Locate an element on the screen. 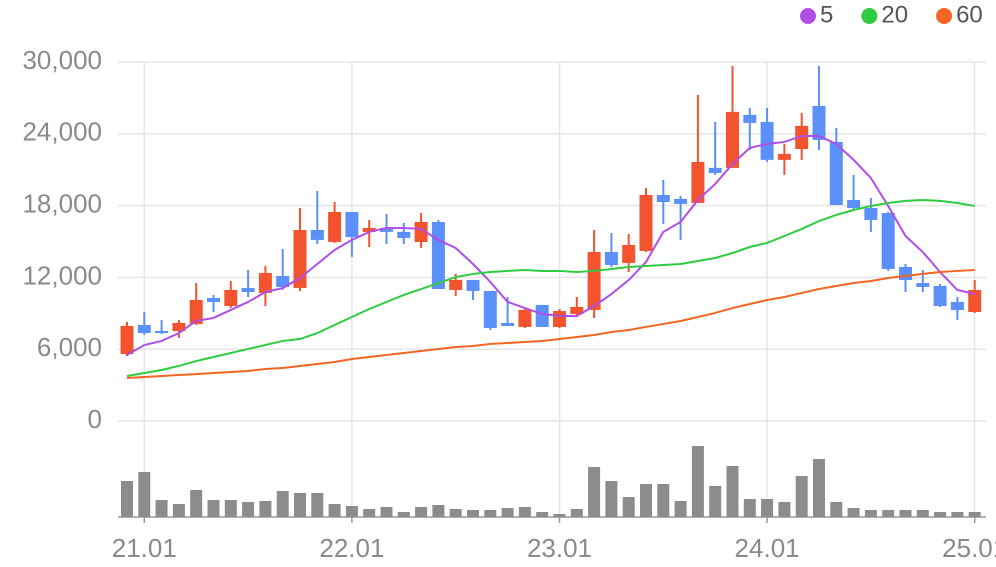 Image resolution: width=996 pixels, height=567 pixels. legend: 5 20 60 is located at coordinates (891, 14).